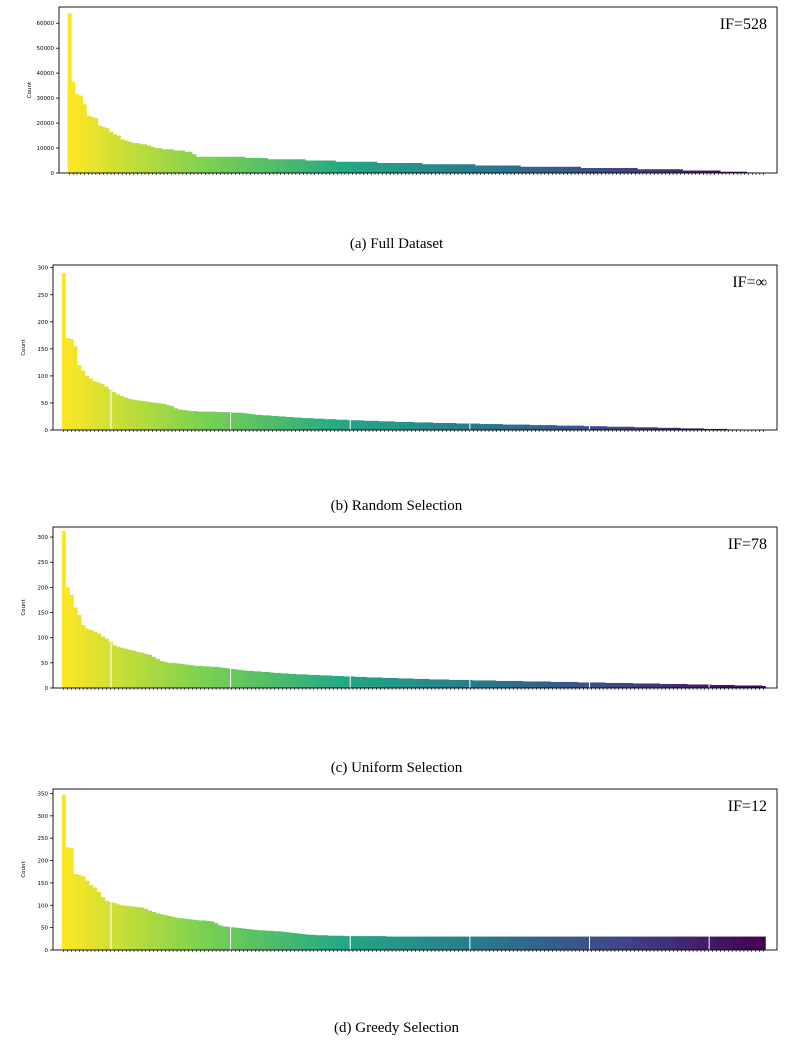 The height and width of the screenshot is (1046, 793). Describe the element at coordinates (400, 351) in the screenshot. I see `bars` at that location.